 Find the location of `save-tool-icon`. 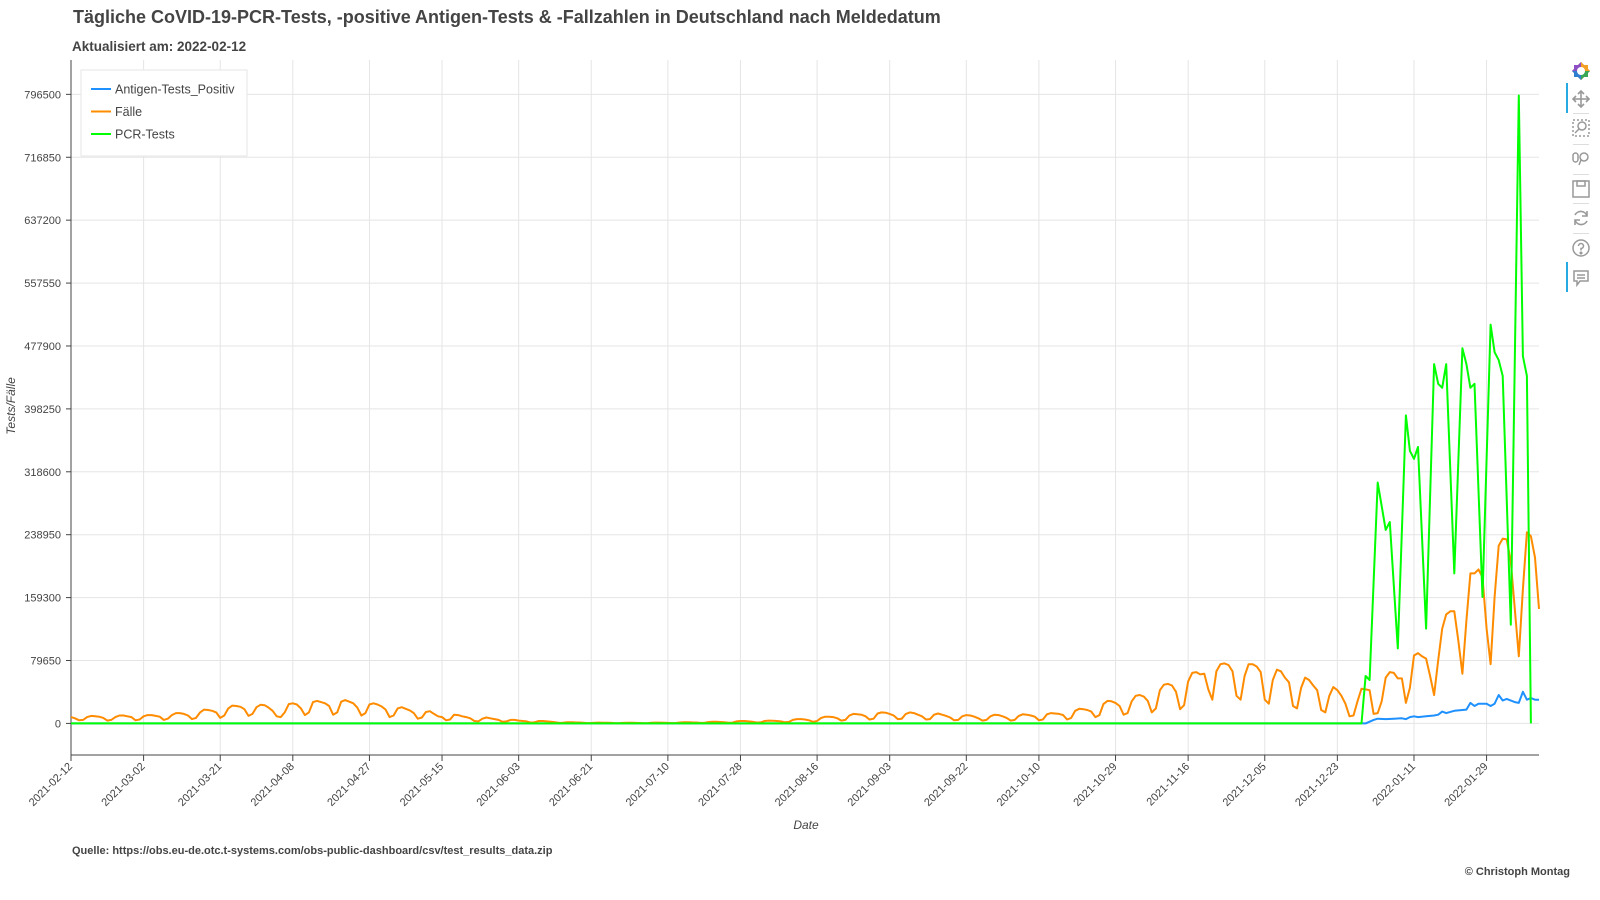

save-tool-icon is located at coordinates (1581, 189).